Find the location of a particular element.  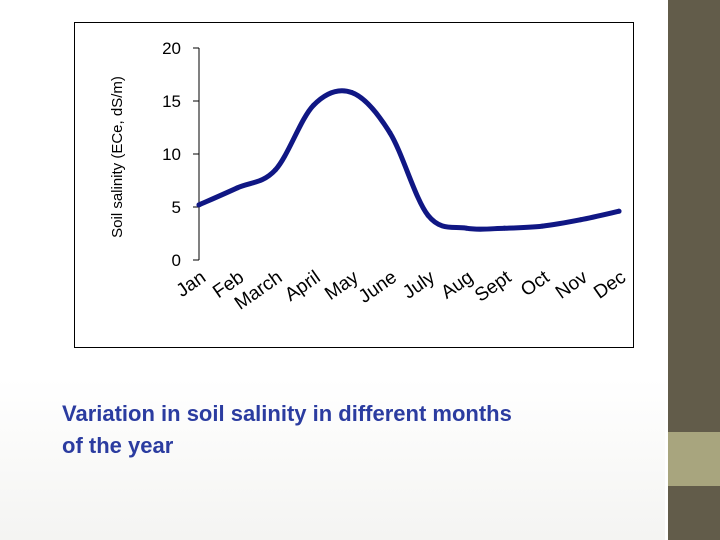

data-point-jan is located at coordinates (199, 205).